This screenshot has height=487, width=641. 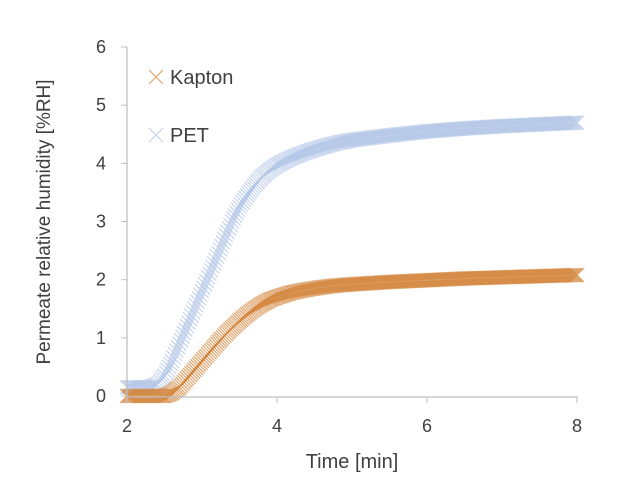 I want to click on y-tick-label: 6, so click(x=101, y=47).